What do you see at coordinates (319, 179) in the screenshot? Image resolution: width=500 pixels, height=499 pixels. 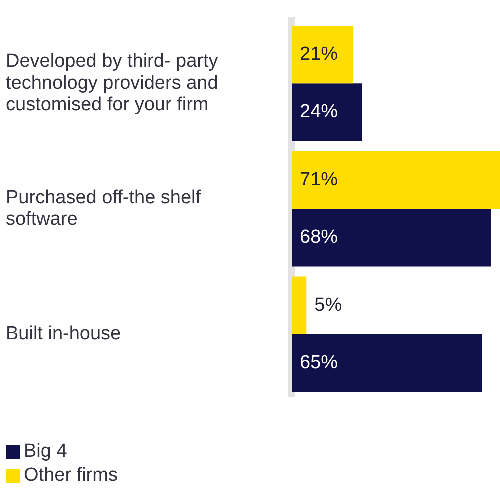 I see `data-label: 71%` at bounding box center [319, 179].